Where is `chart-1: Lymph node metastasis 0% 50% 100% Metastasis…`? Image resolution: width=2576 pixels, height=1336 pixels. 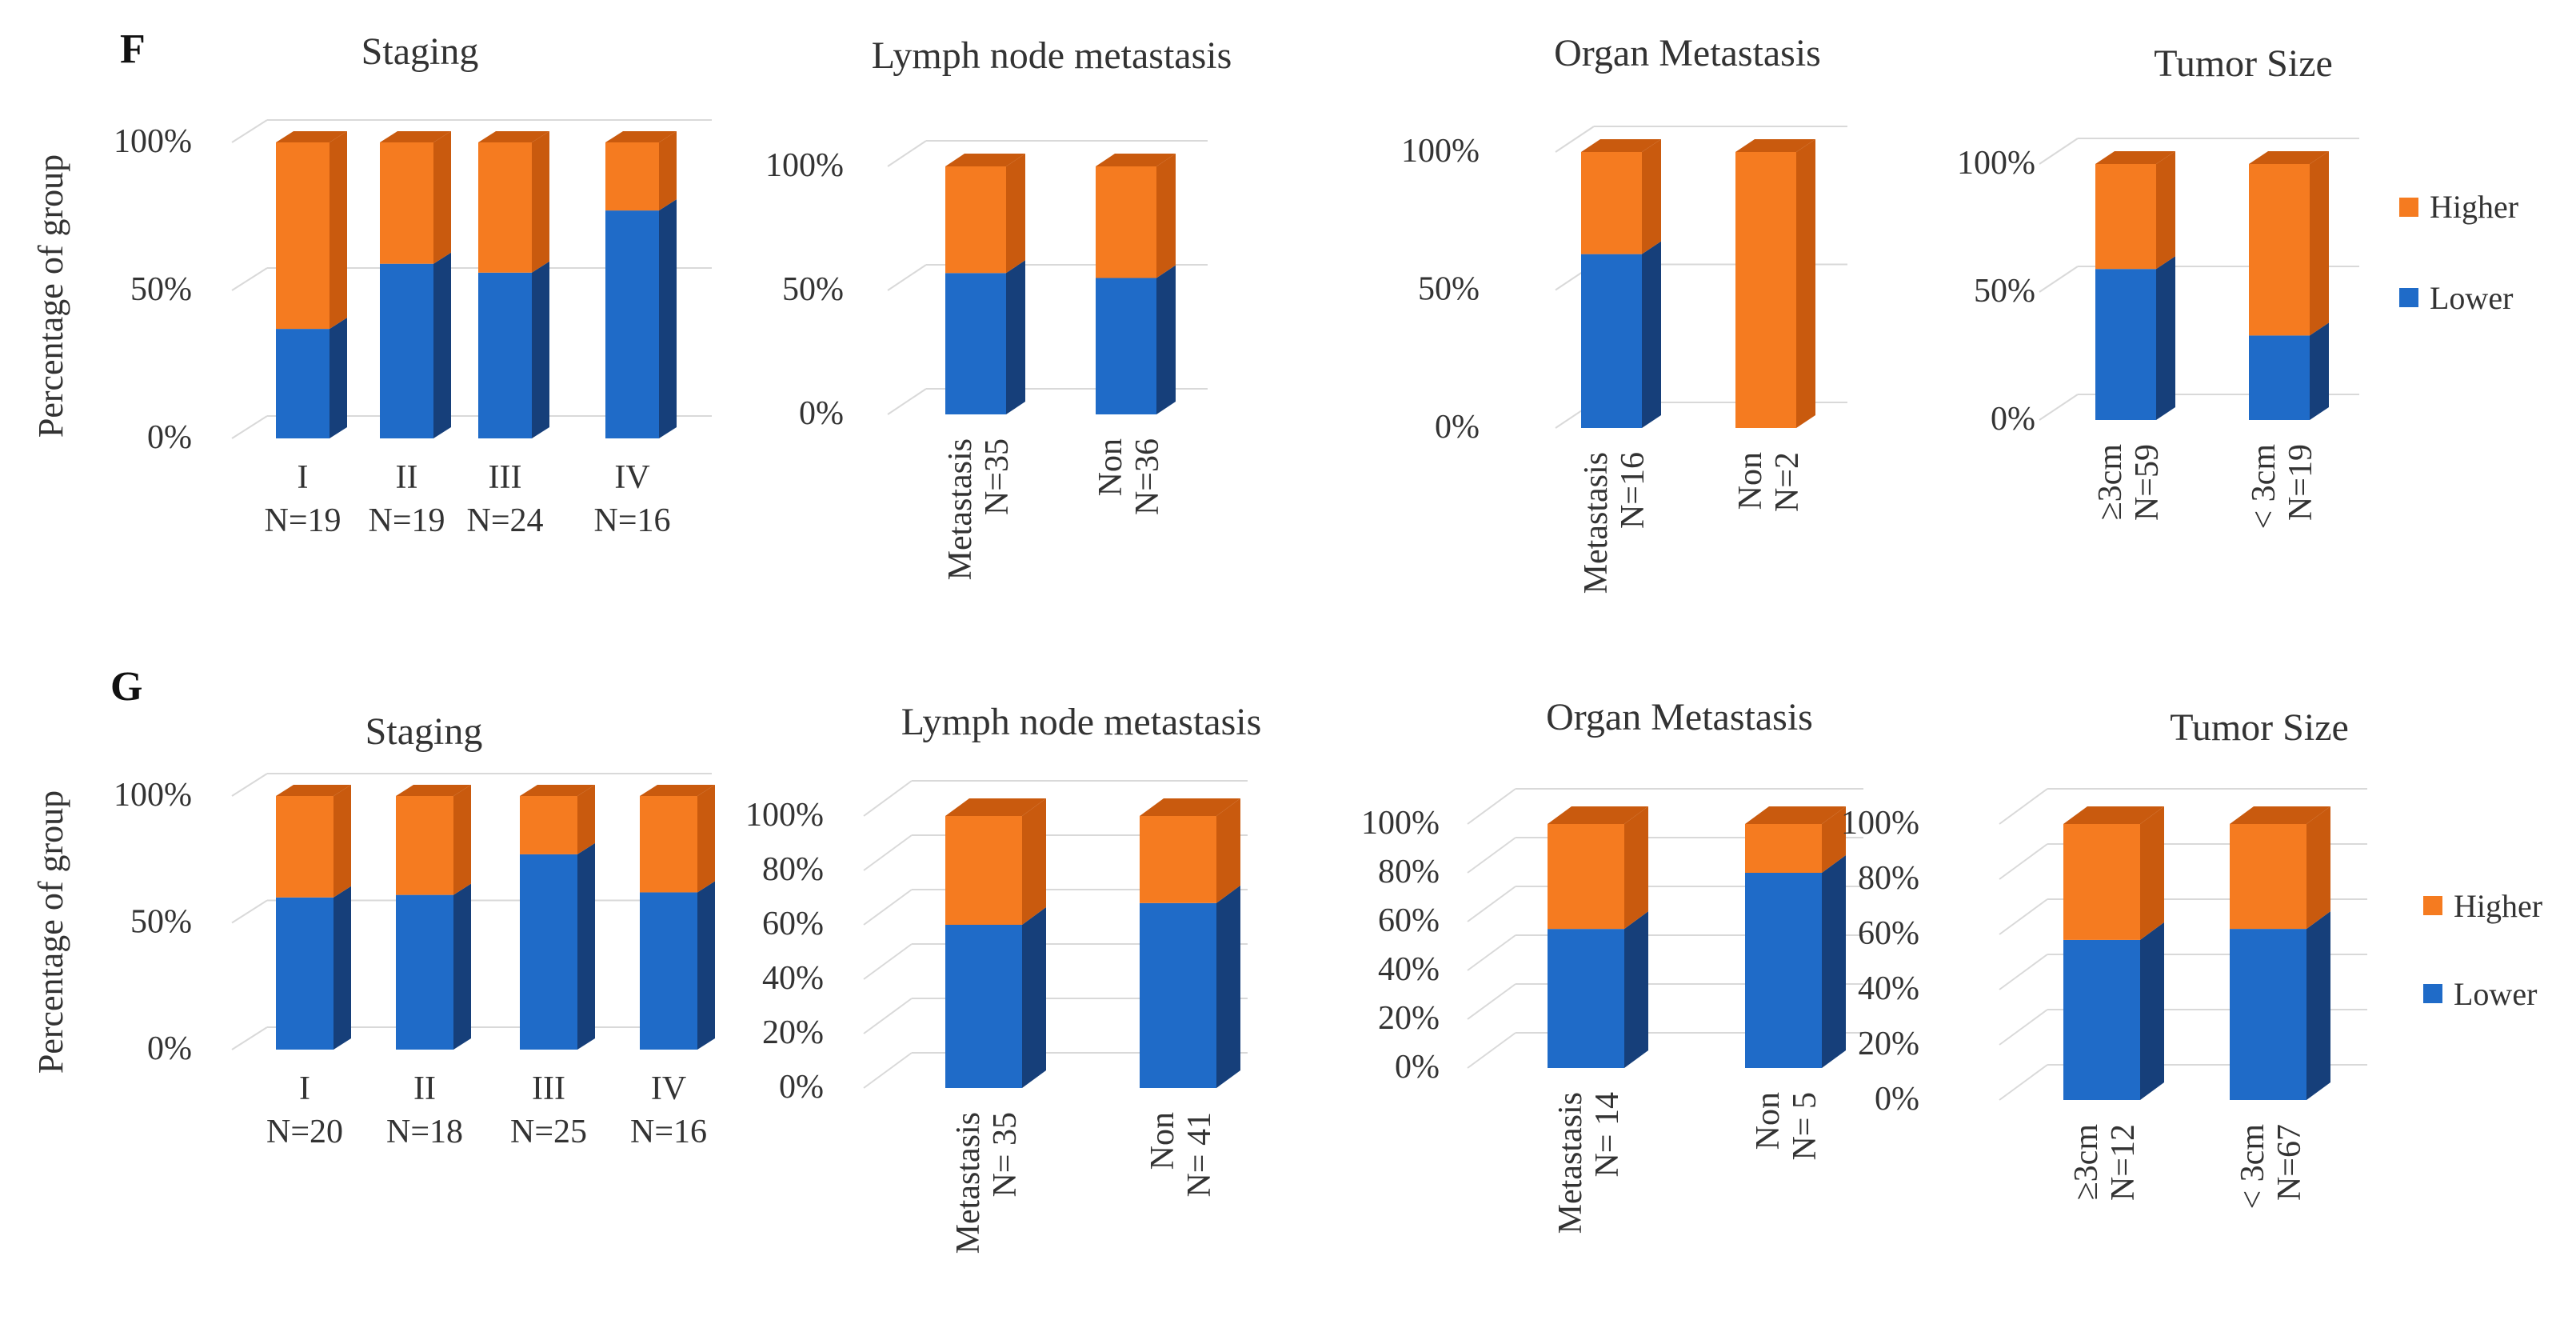 chart-1: Lymph node metastasis 0% 50% 100% Metastasis… is located at coordinates (999, 307).